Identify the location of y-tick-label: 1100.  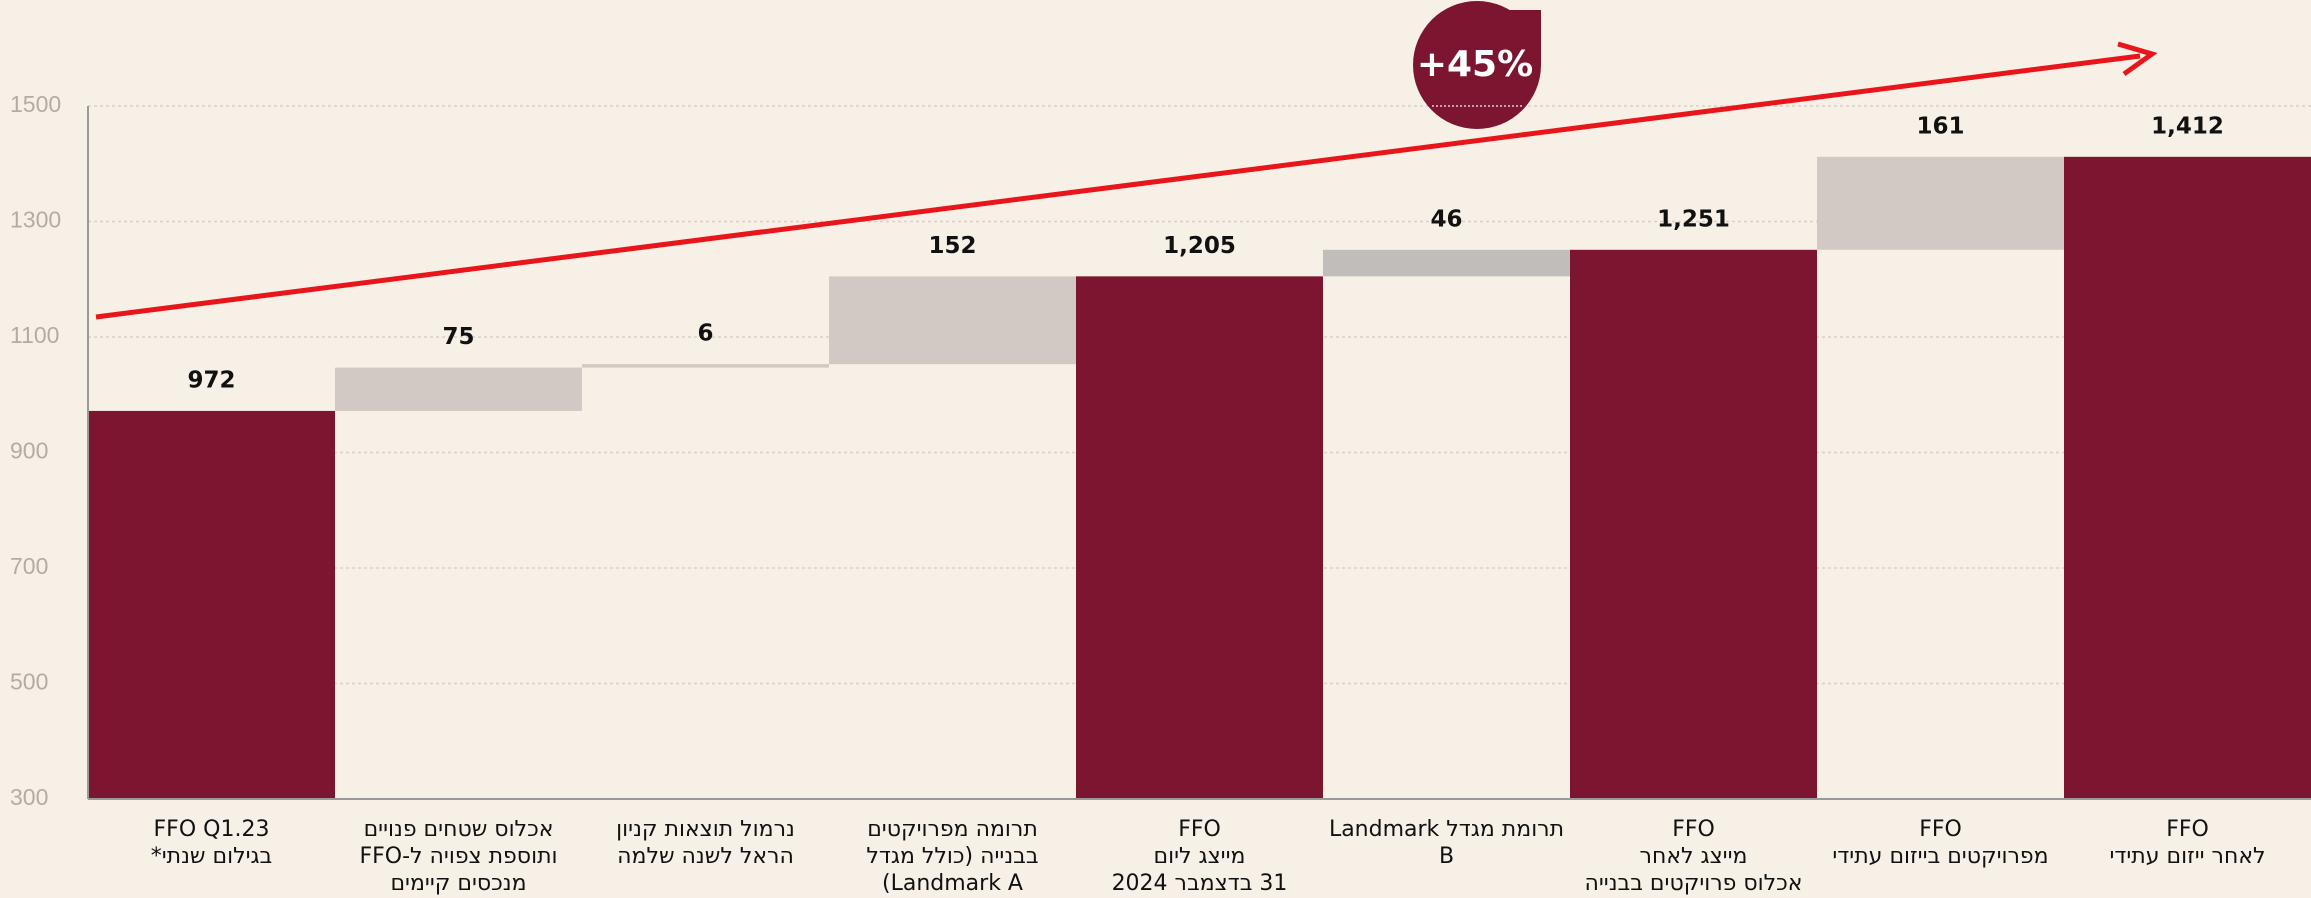
(34, 335).